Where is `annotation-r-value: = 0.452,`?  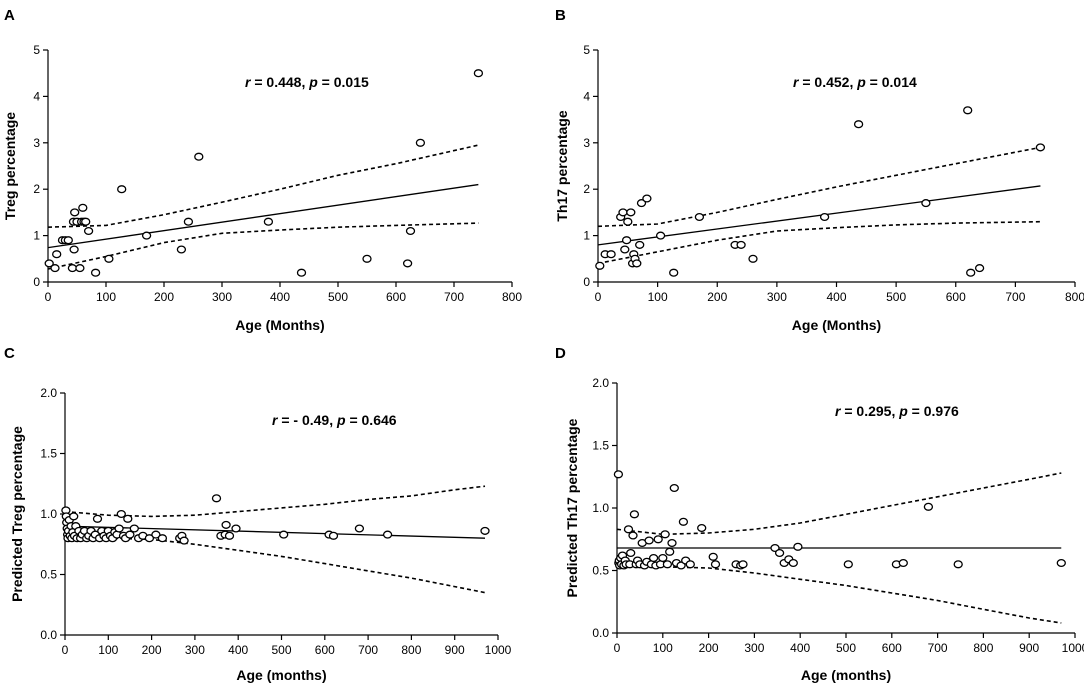
annotation-r-value: = 0.452, is located at coordinates (827, 82).